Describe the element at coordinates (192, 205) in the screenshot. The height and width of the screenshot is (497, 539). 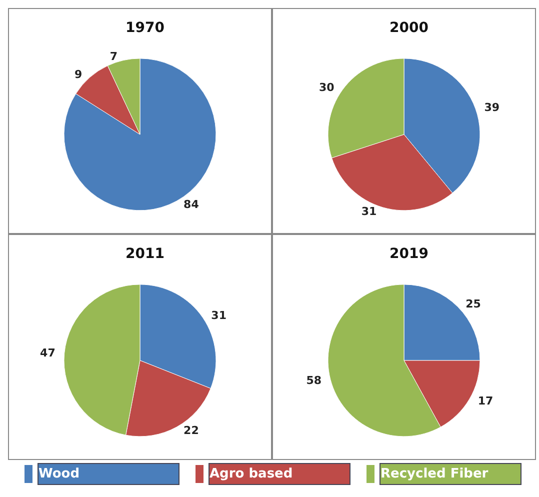
I see `data-label: 84` at that location.